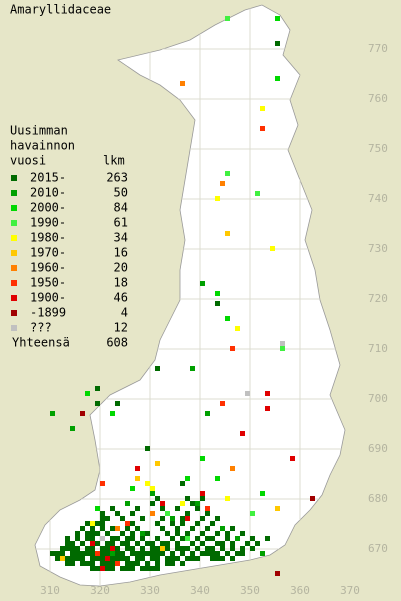 Image resolution: width=401 pixels, height=601 pixels. I want to click on legend-label: 1990-, so click(48, 223).